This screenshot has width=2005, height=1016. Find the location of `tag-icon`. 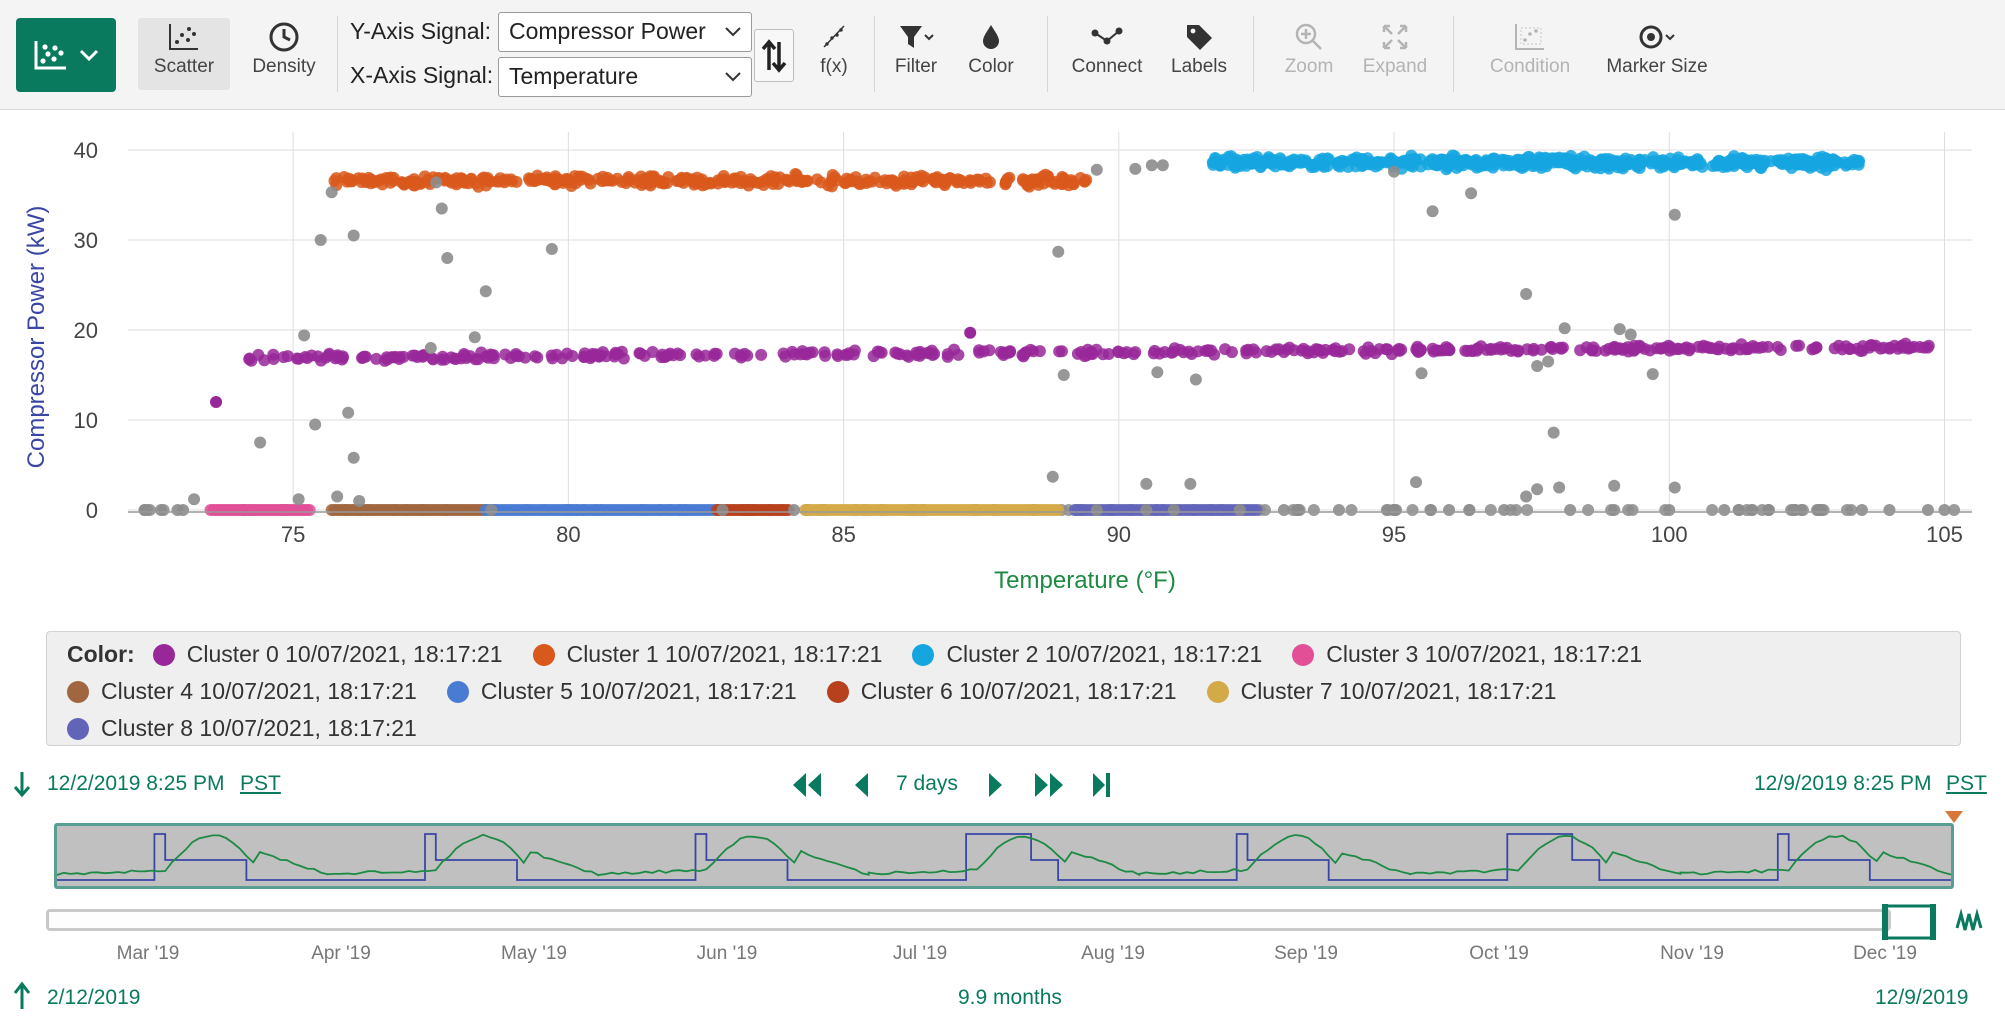

tag-icon is located at coordinates (1199, 37).